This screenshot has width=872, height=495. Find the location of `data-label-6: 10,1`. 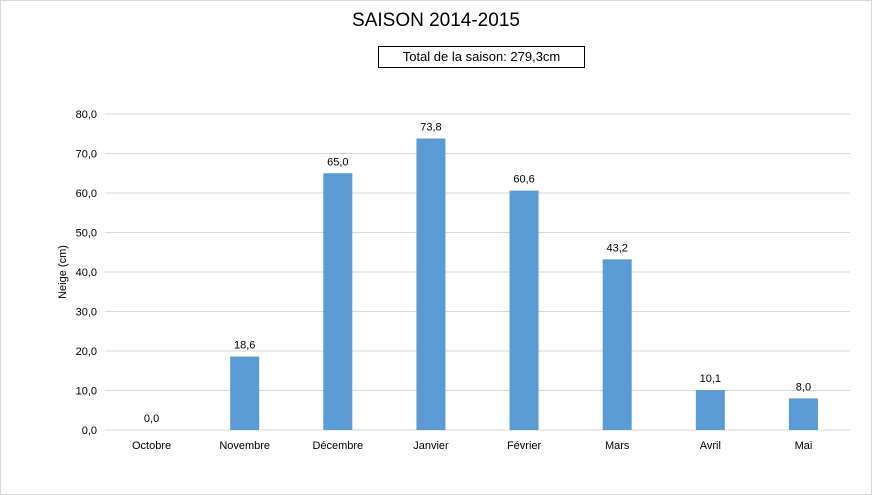

data-label-6: 10,1 is located at coordinates (710, 379).